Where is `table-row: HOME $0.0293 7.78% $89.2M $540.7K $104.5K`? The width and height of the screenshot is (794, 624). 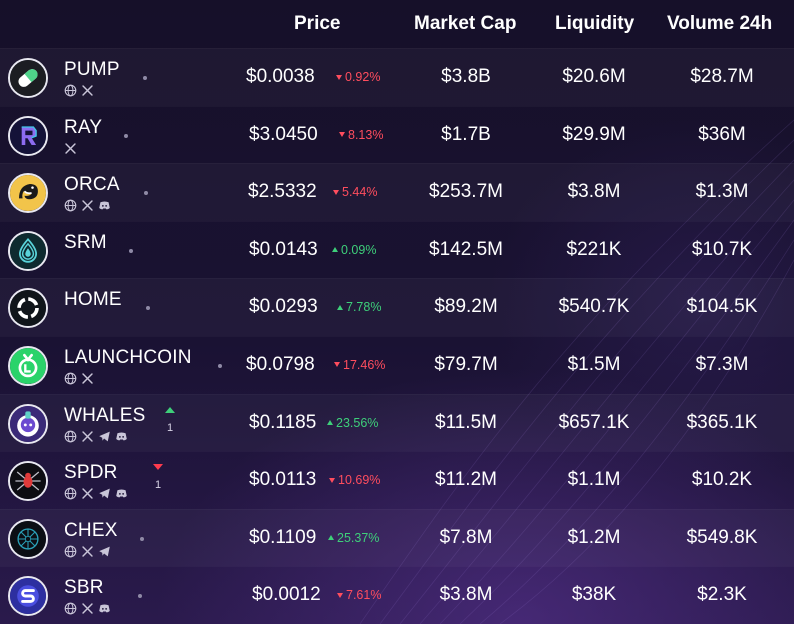
table-row: HOME $0.0293 7.78% $89.2M $540.7K $104.5K is located at coordinates (397, 307).